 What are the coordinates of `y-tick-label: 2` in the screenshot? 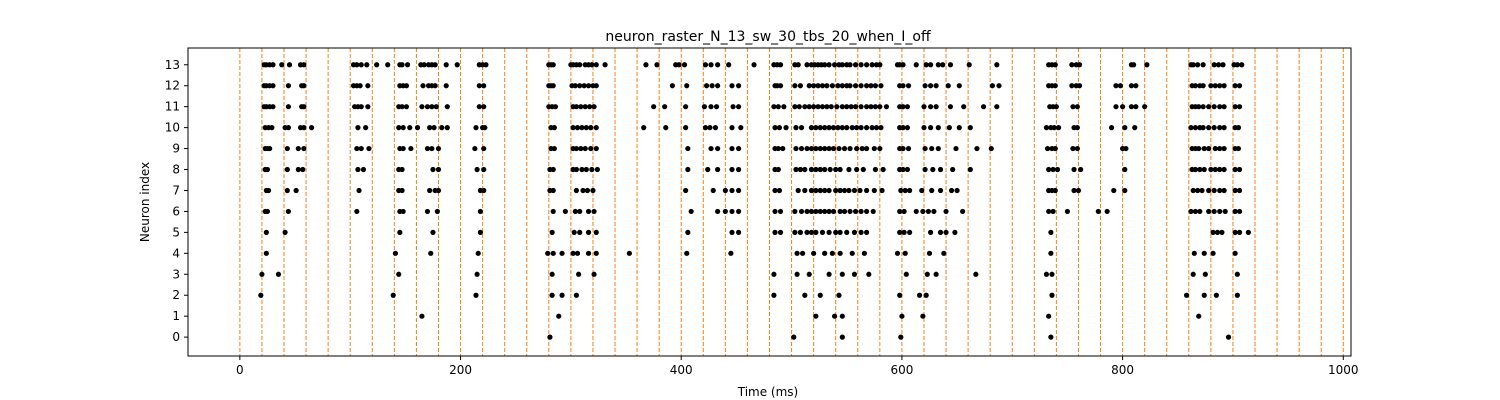 It's located at (176, 295).